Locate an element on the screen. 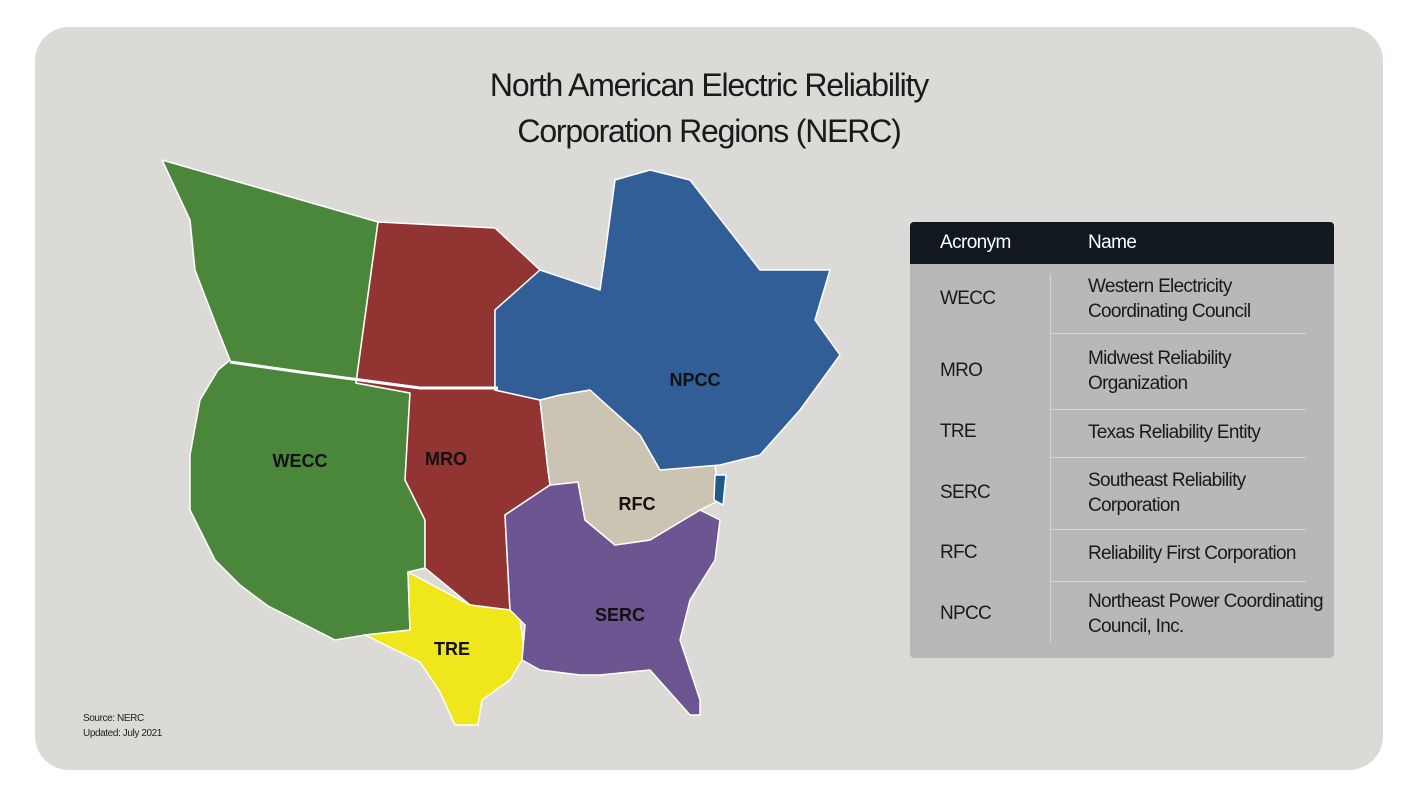  header-cell: Acronym is located at coordinates (975, 242).